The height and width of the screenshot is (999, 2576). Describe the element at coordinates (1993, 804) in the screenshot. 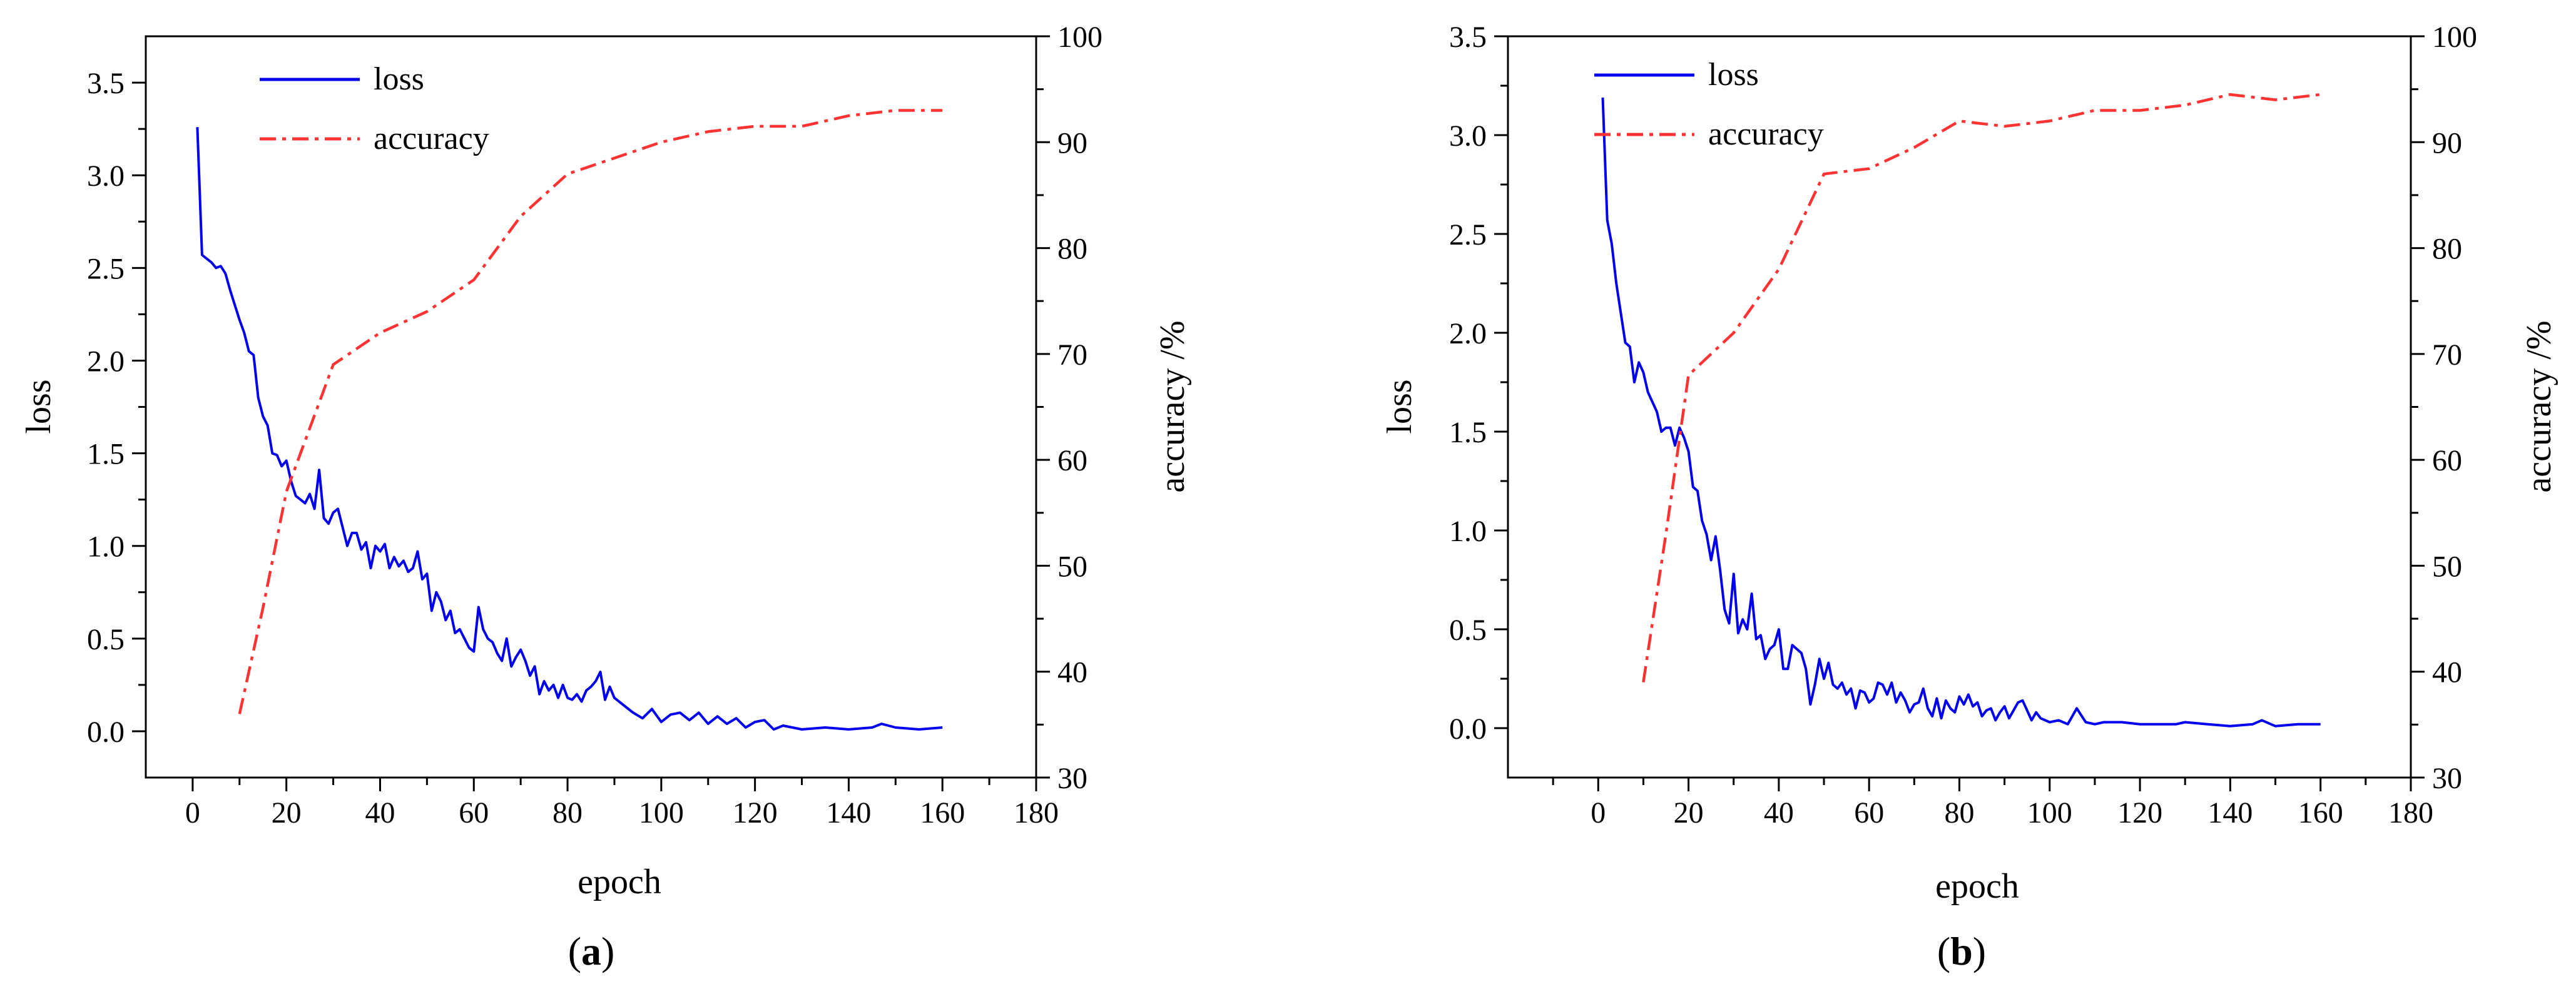

I see `panel-b-x-axis: 0 20 40 60 80 100 120 140 160 180` at that location.